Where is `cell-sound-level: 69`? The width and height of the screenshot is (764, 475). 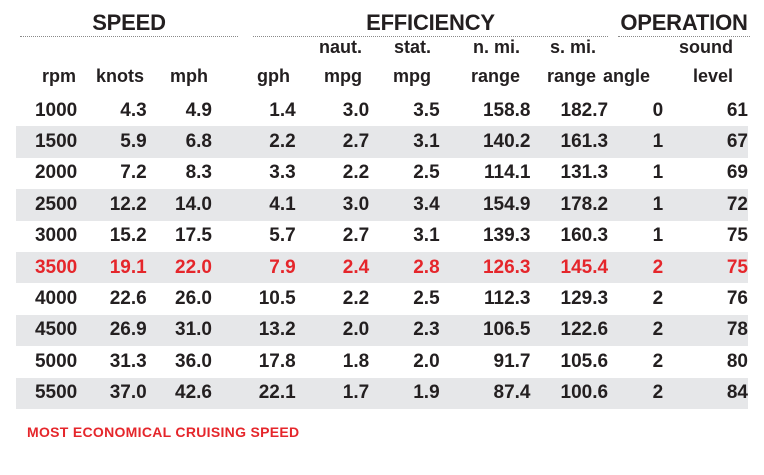
cell-sound-level: 69 is located at coordinates (737, 173).